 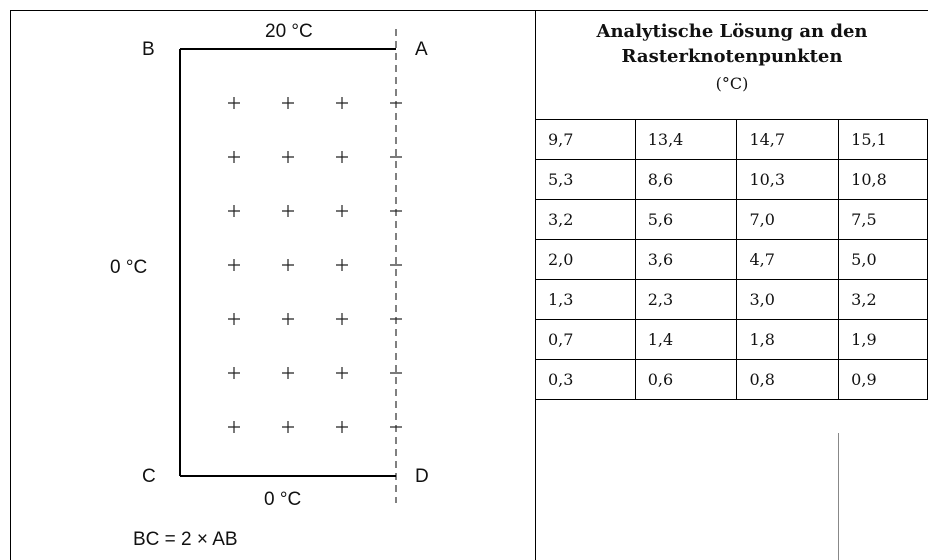 I want to click on table-row: 3,2 5,6 7,0 7,5, so click(x=731, y=219).